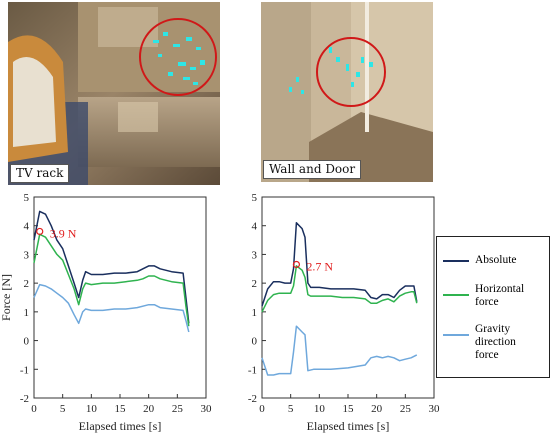  Describe the element at coordinates (456, 295) in the screenshot. I see `legend-swatch-horizontal` at that location.